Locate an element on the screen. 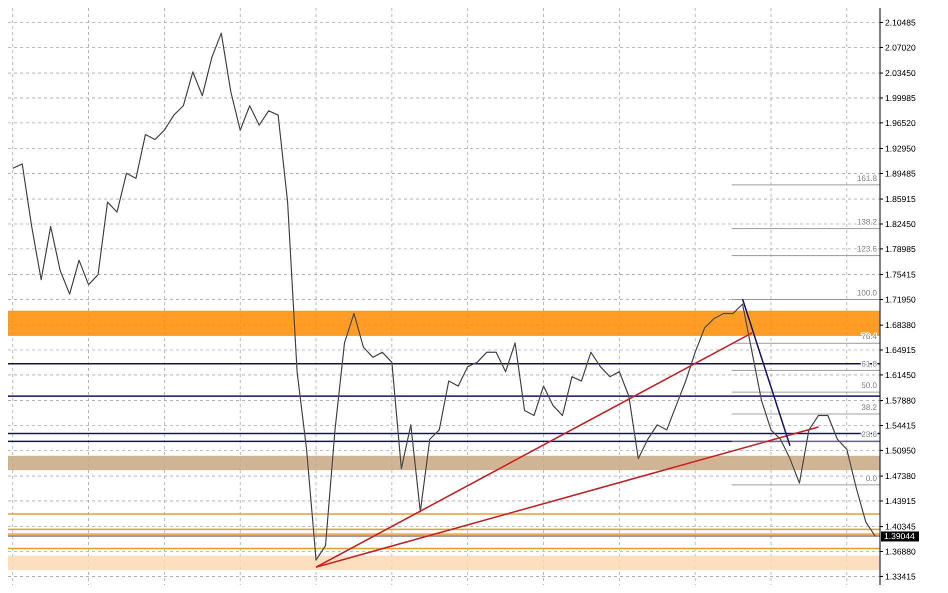 The width and height of the screenshot is (948, 593). annotation: 138.2 is located at coordinates (867, 222).